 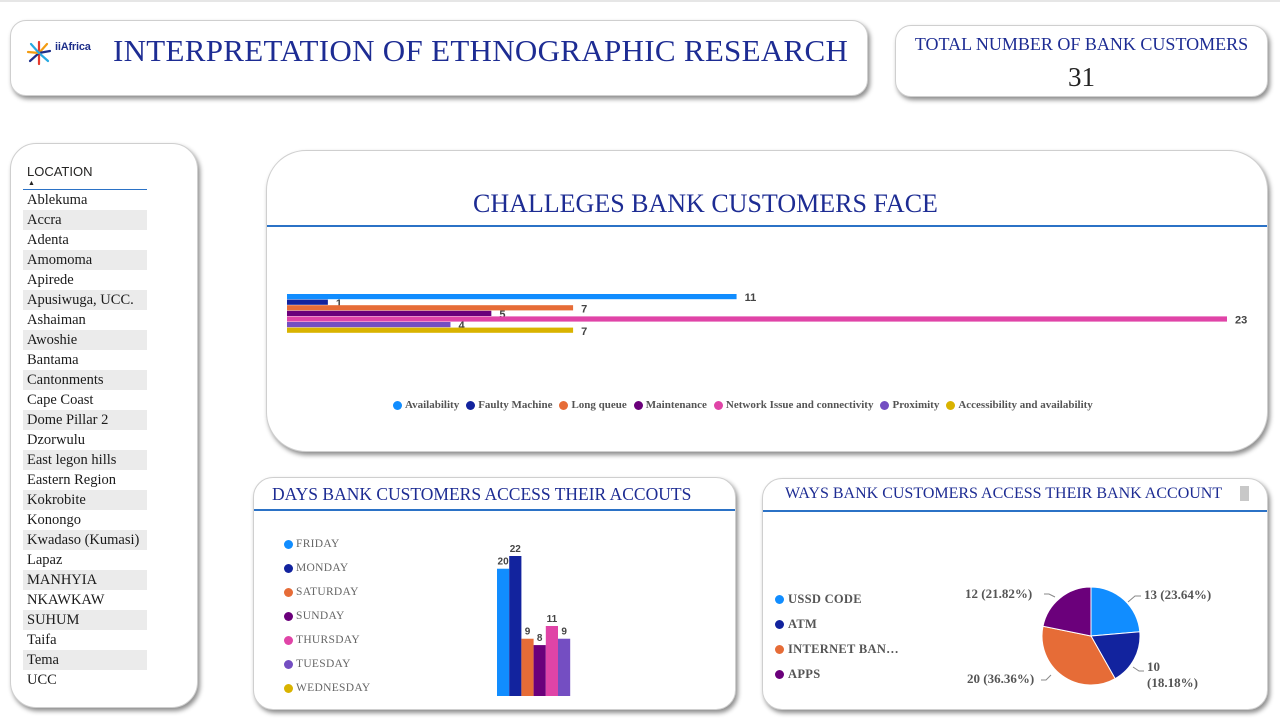 What do you see at coordinates (793, 405) in the screenshot?
I see `legend-item: Network Issue and connectivity` at bounding box center [793, 405].